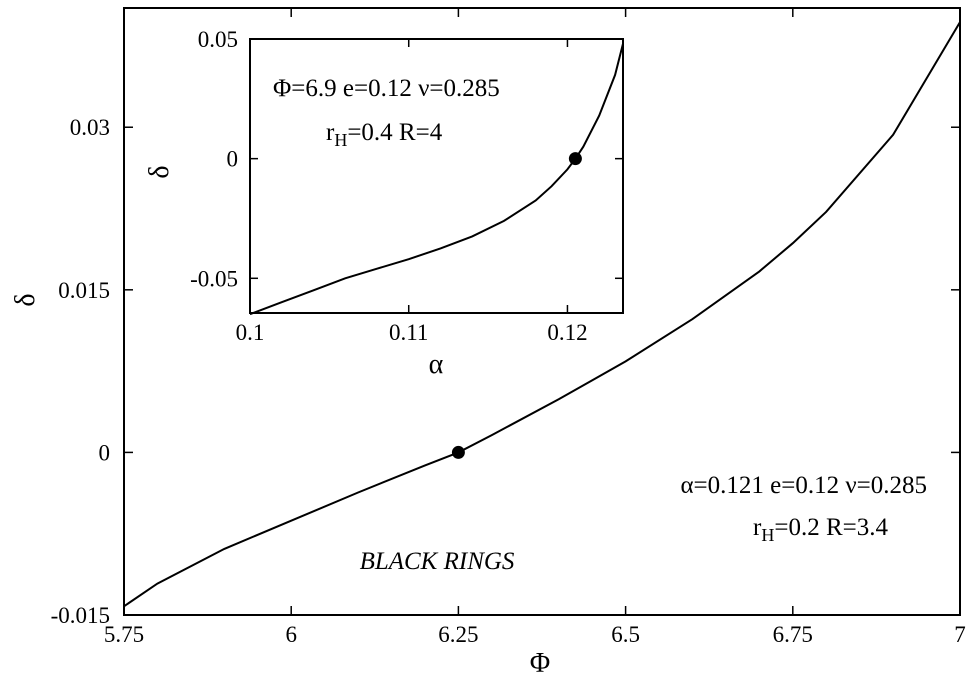 The image size is (977, 681). What do you see at coordinates (458, 634) in the screenshot?
I see `main-x-tick-label: 6.25` at bounding box center [458, 634].